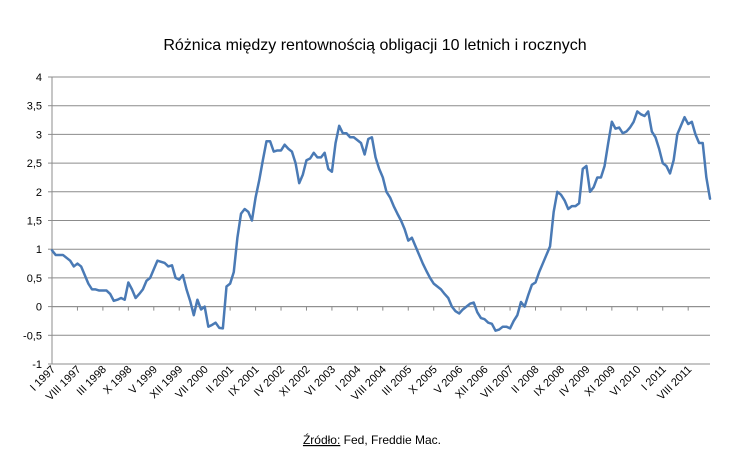  What do you see at coordinates (32, 336) in the screenshot?
I see `y-tick-label: -0,5` at bounding box center [32, 336].